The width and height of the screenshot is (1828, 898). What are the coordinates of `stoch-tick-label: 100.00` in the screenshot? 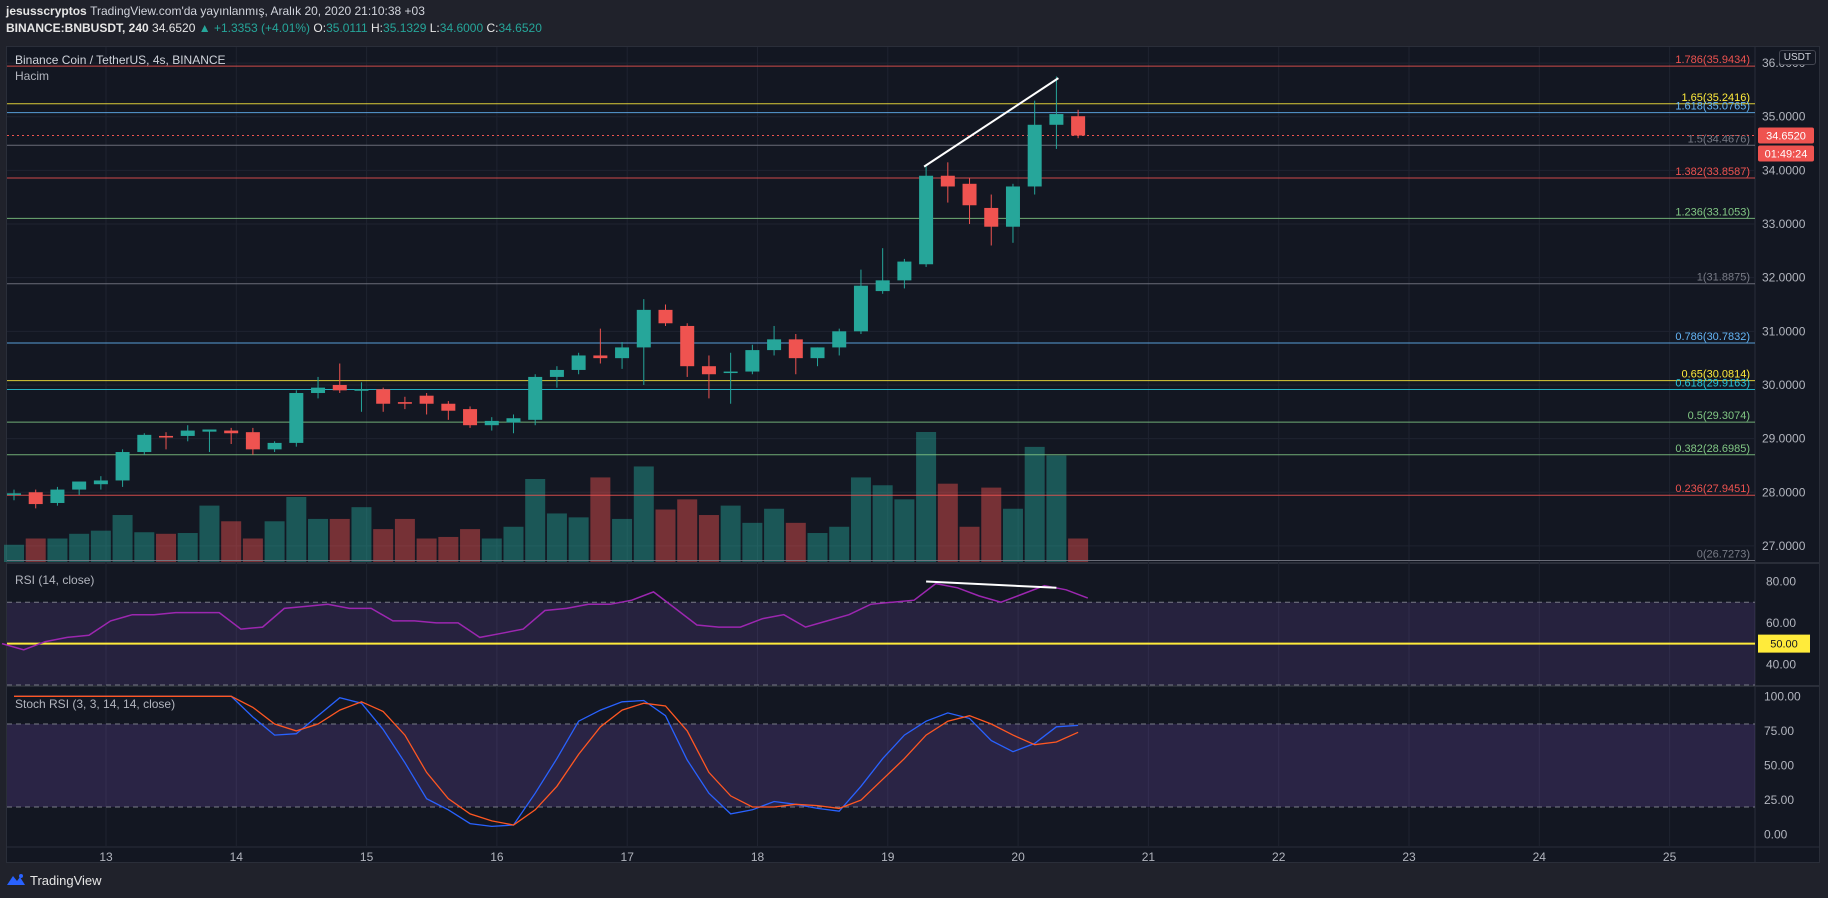 It's located at (1782, 696).